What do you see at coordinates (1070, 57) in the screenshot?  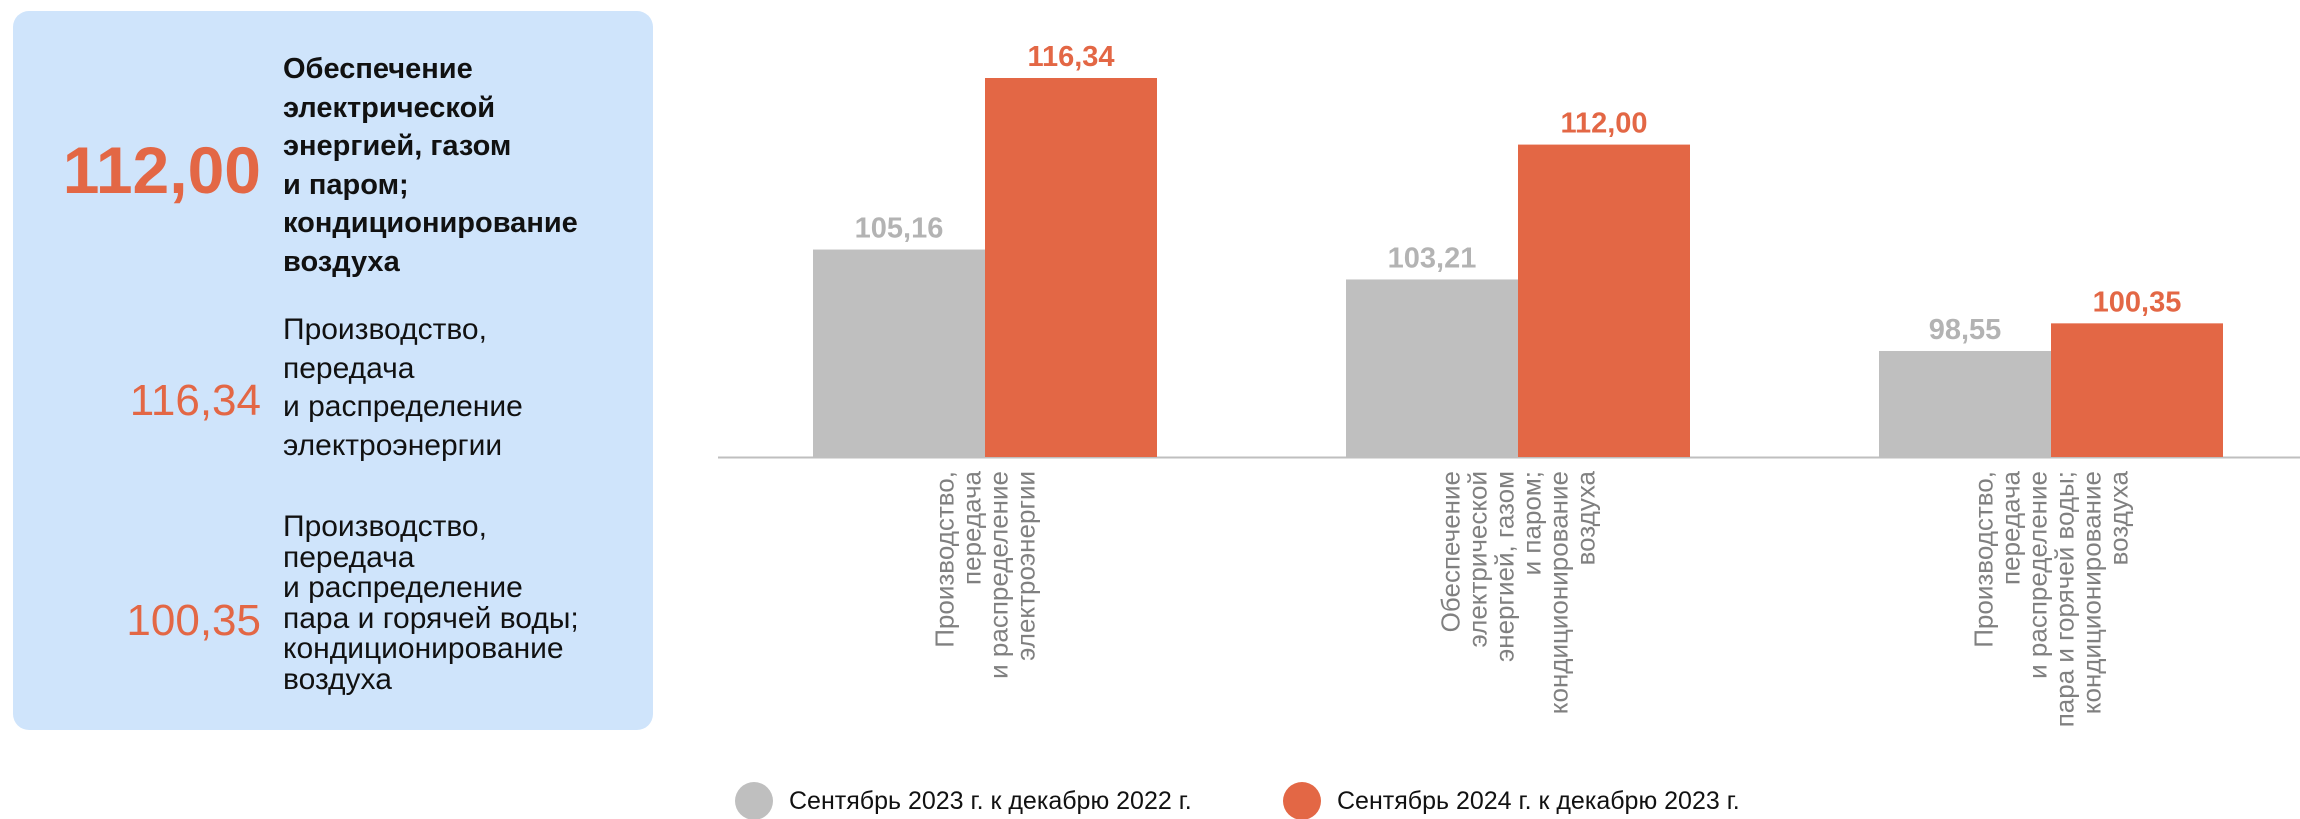 I see `data-label: 116,34` at bounding box center [1070, 57].